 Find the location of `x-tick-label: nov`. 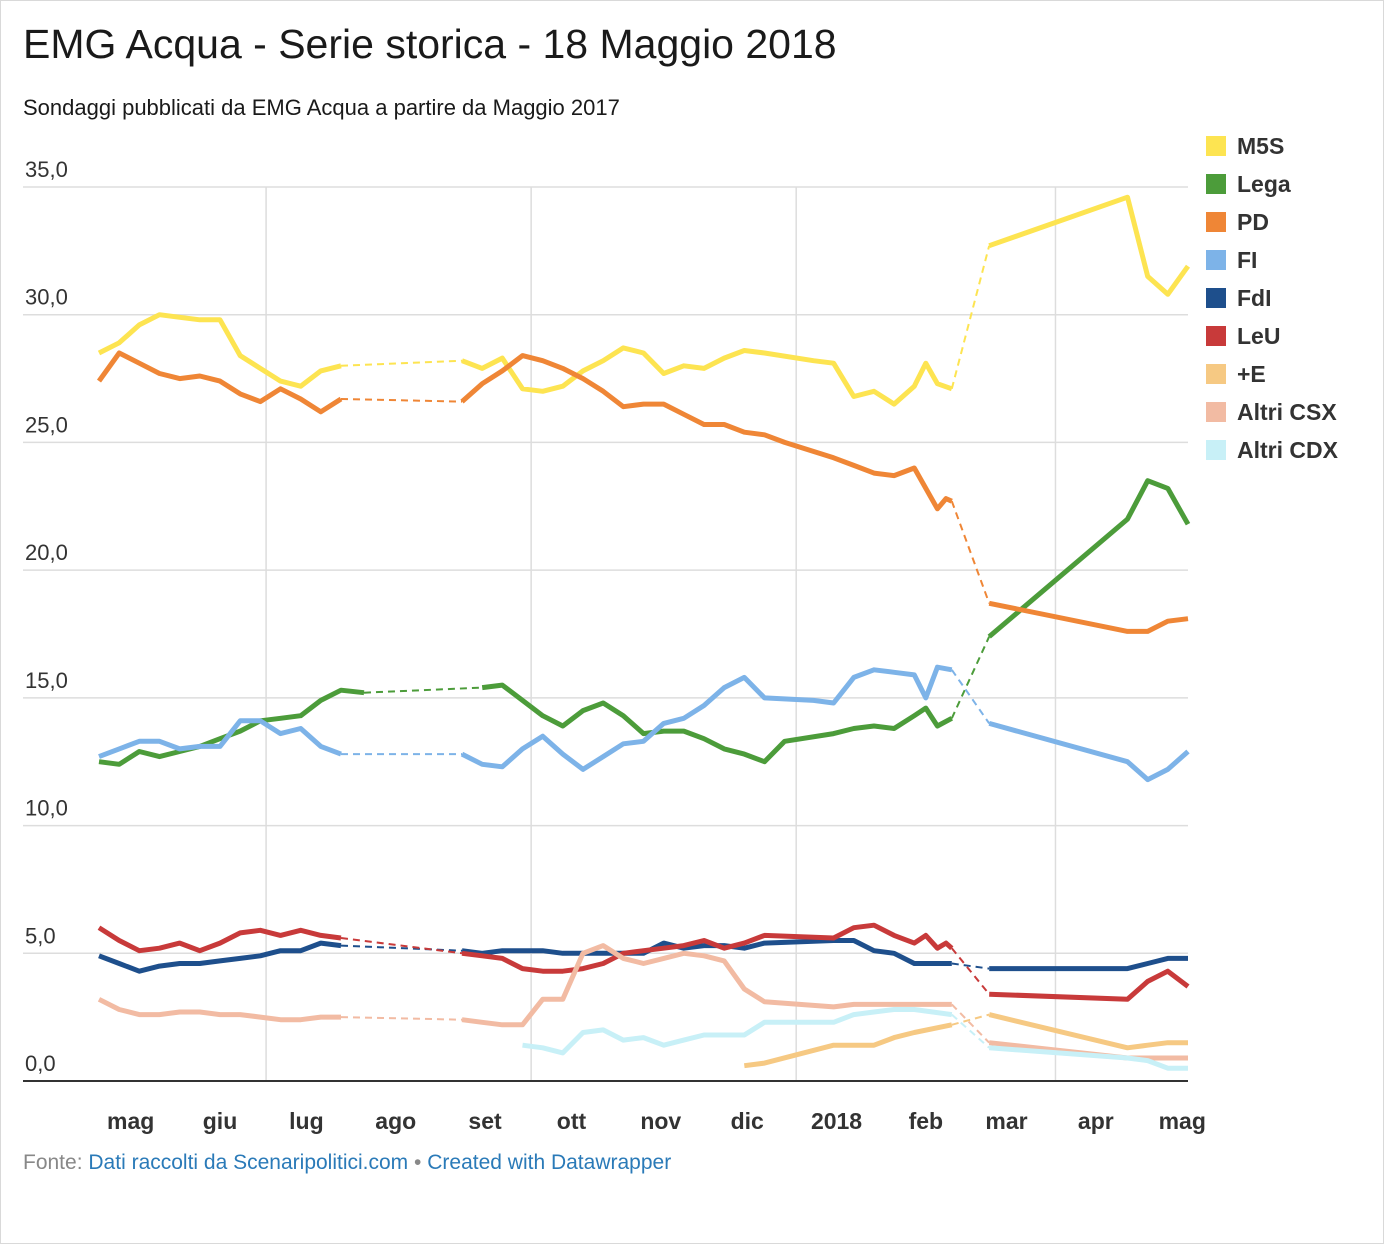

x-tick-label: nov is located at coordinates (660, 1121).